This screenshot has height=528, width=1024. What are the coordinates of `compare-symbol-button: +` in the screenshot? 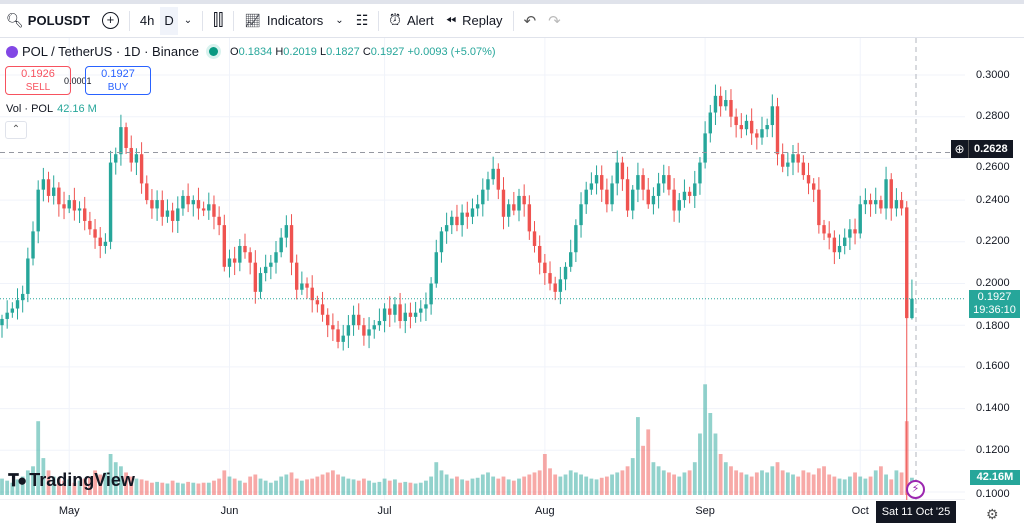 It's located at (110, 21).